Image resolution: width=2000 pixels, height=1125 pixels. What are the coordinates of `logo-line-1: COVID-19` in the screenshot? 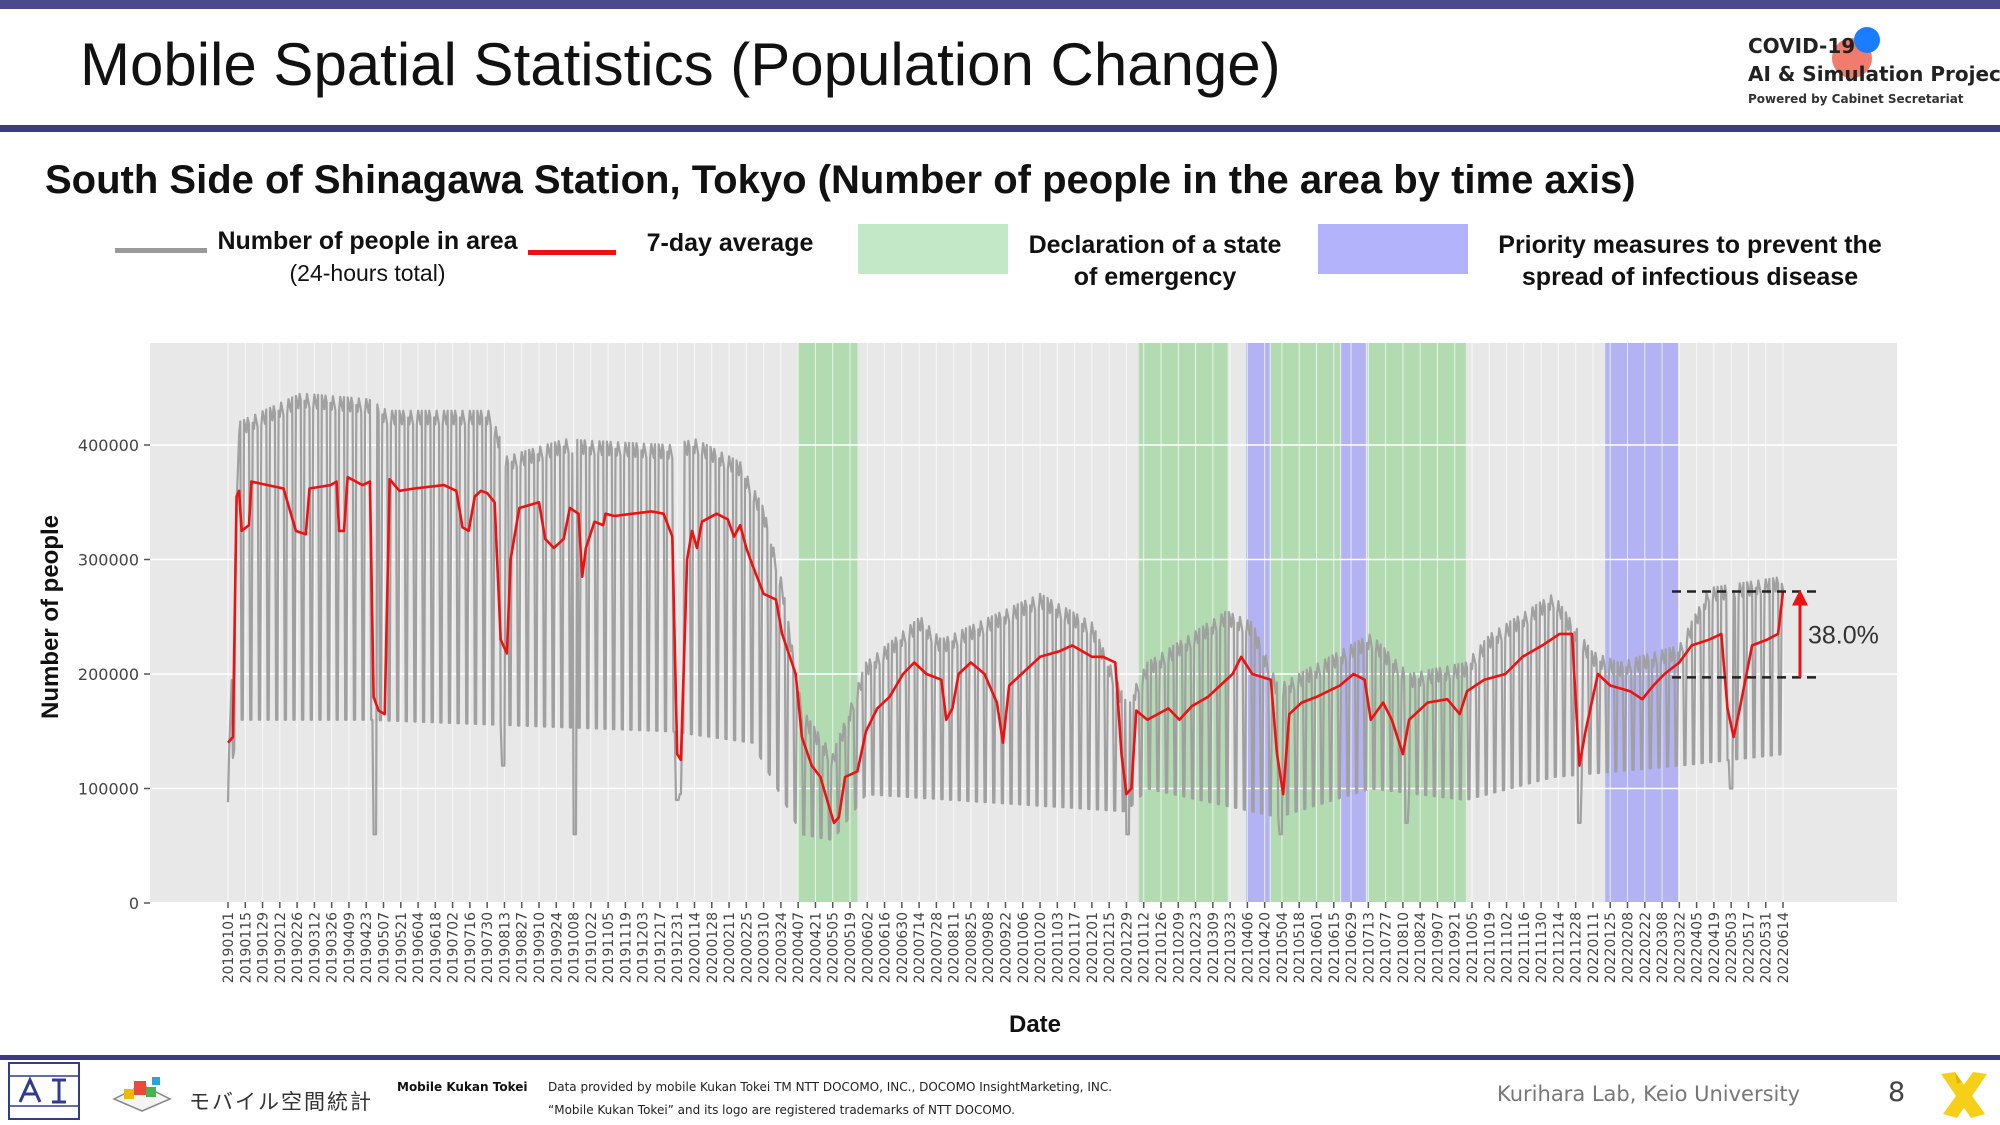 It's located at (1802, 46).